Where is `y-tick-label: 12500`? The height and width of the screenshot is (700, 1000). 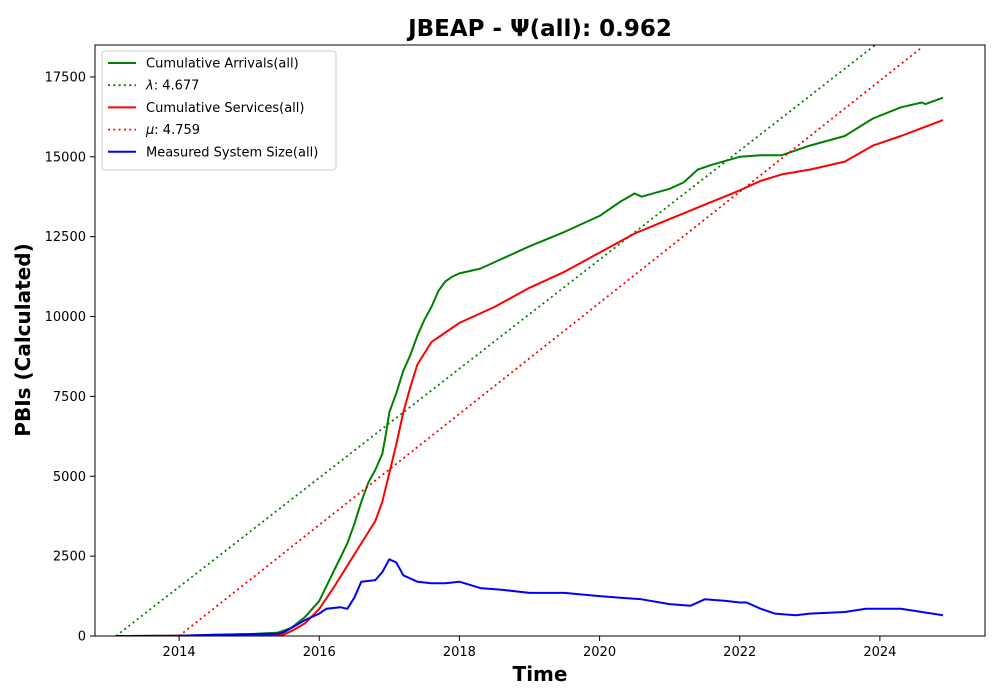 y-tick-label: 12500 is located at coordinates (65, 237).